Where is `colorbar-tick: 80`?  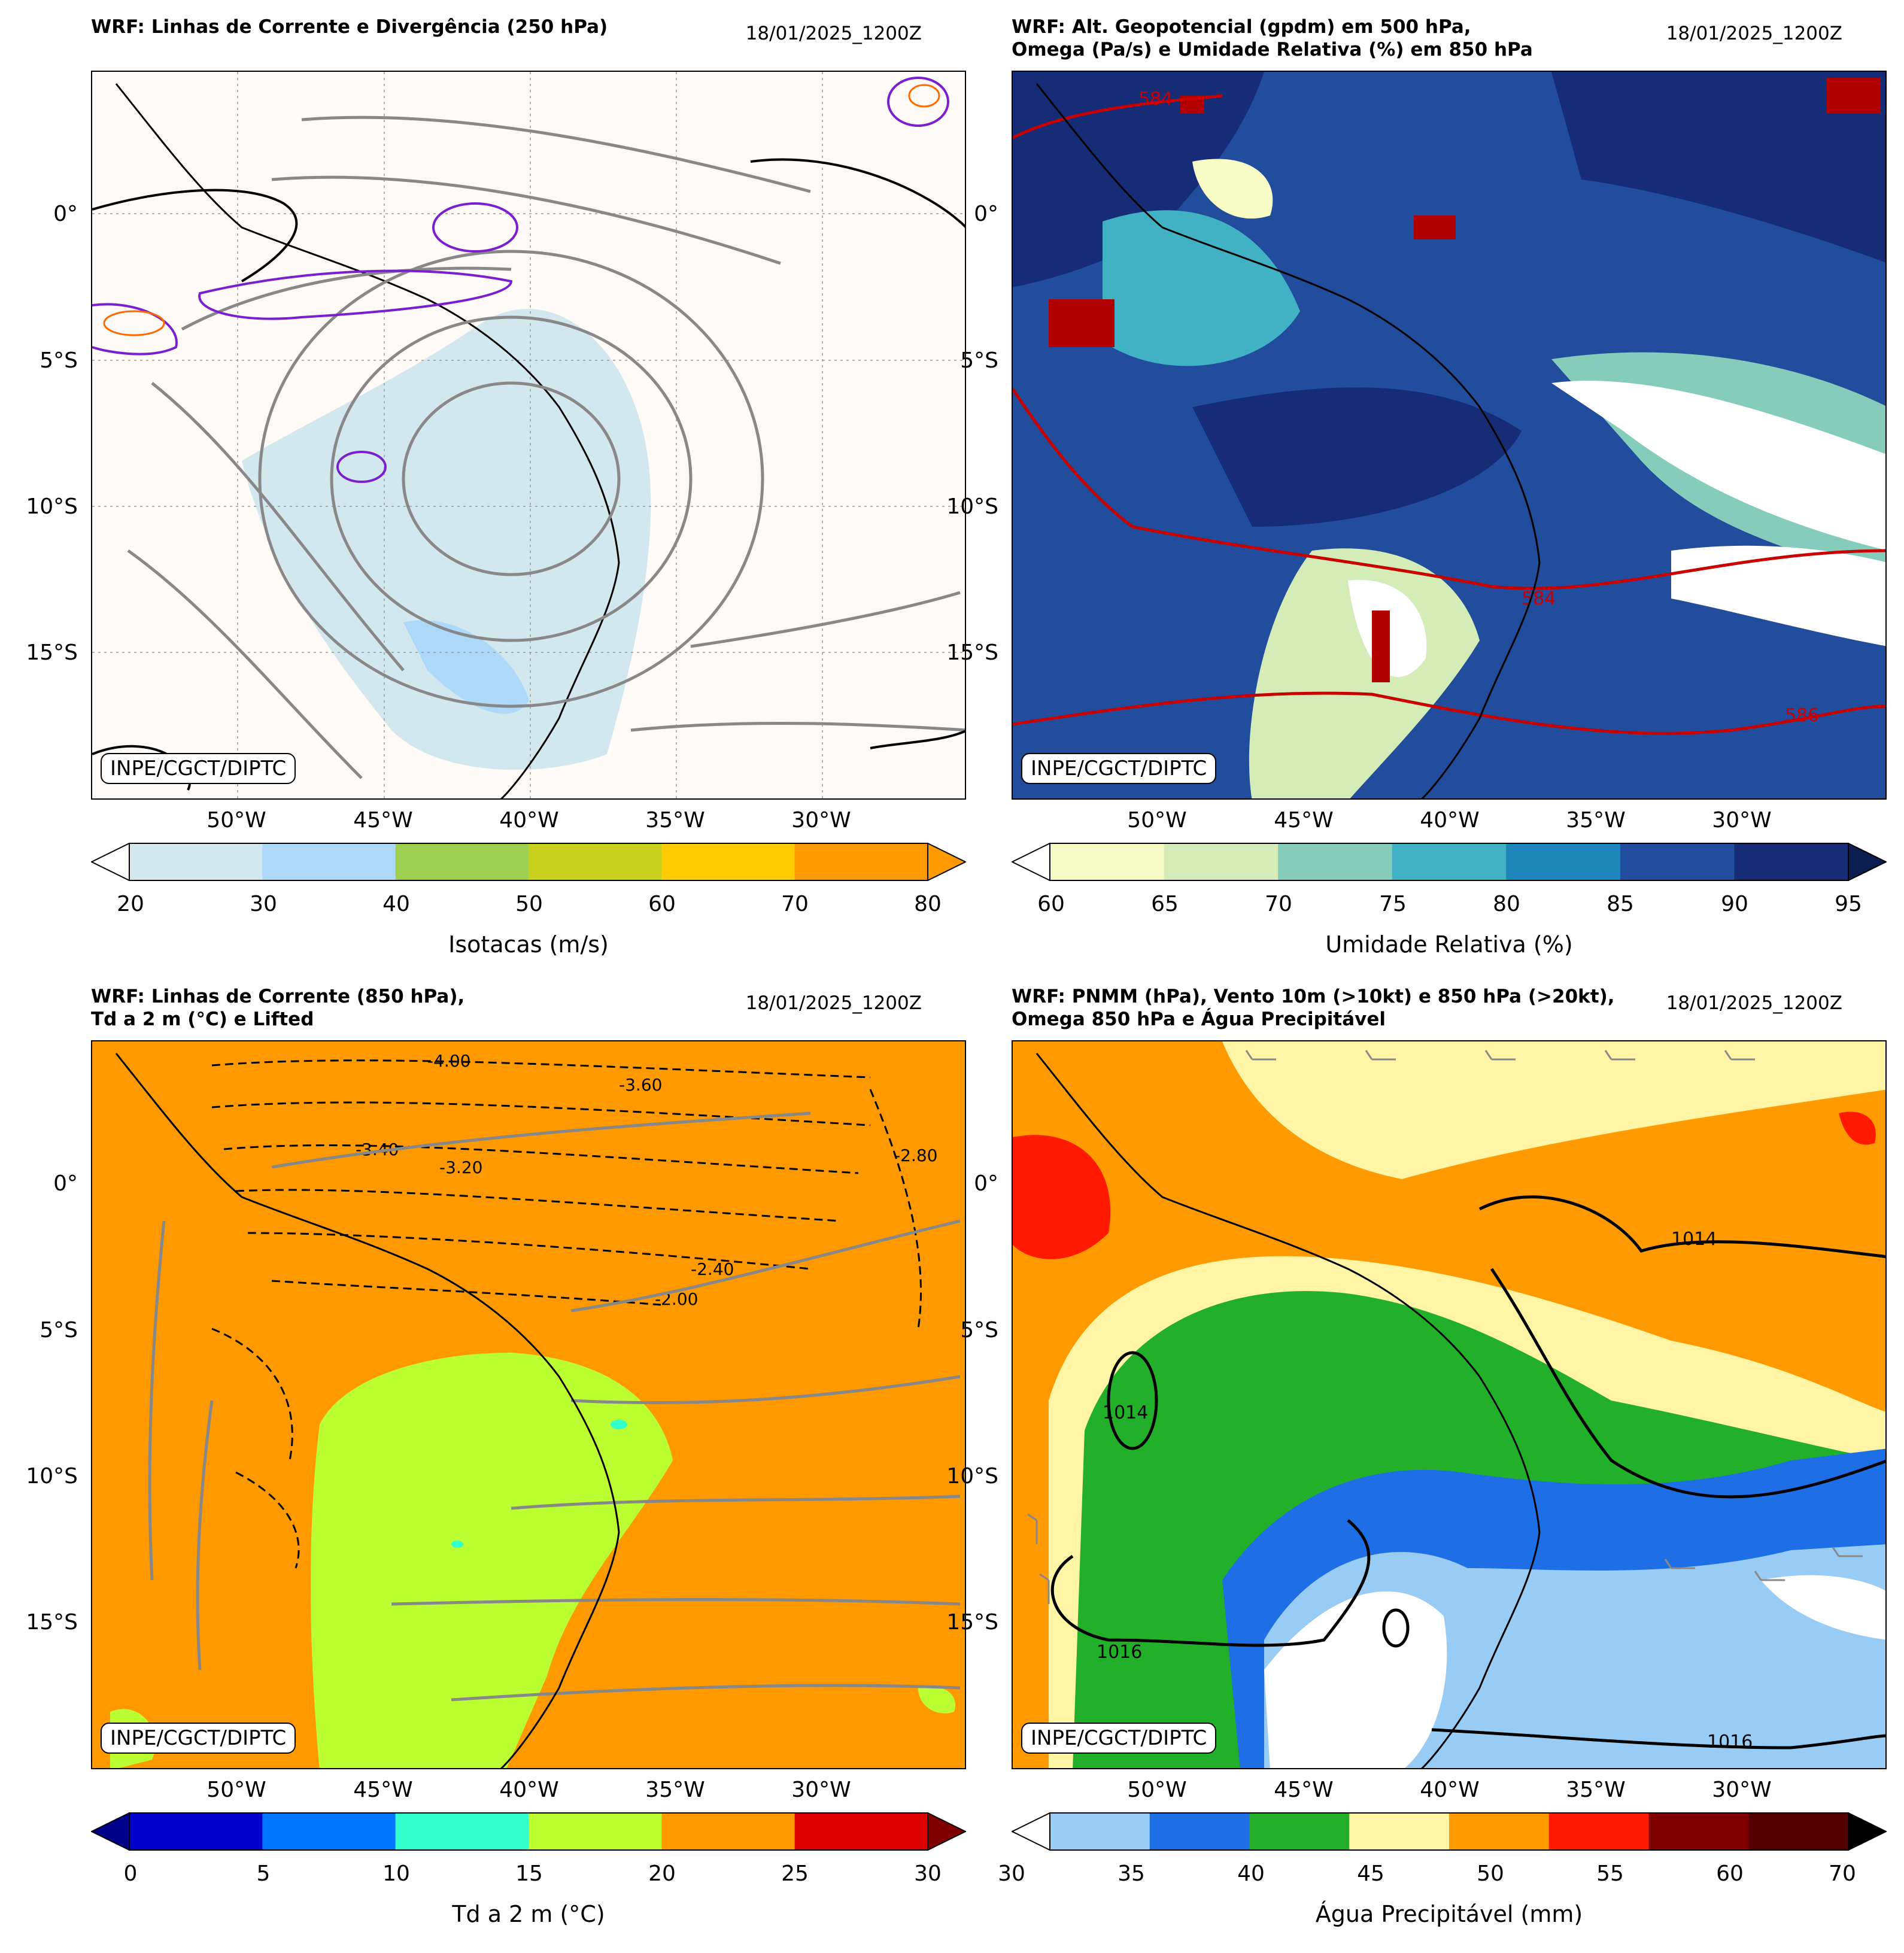
colorbar-tick: 80 is located at coordinates (1506, 904).